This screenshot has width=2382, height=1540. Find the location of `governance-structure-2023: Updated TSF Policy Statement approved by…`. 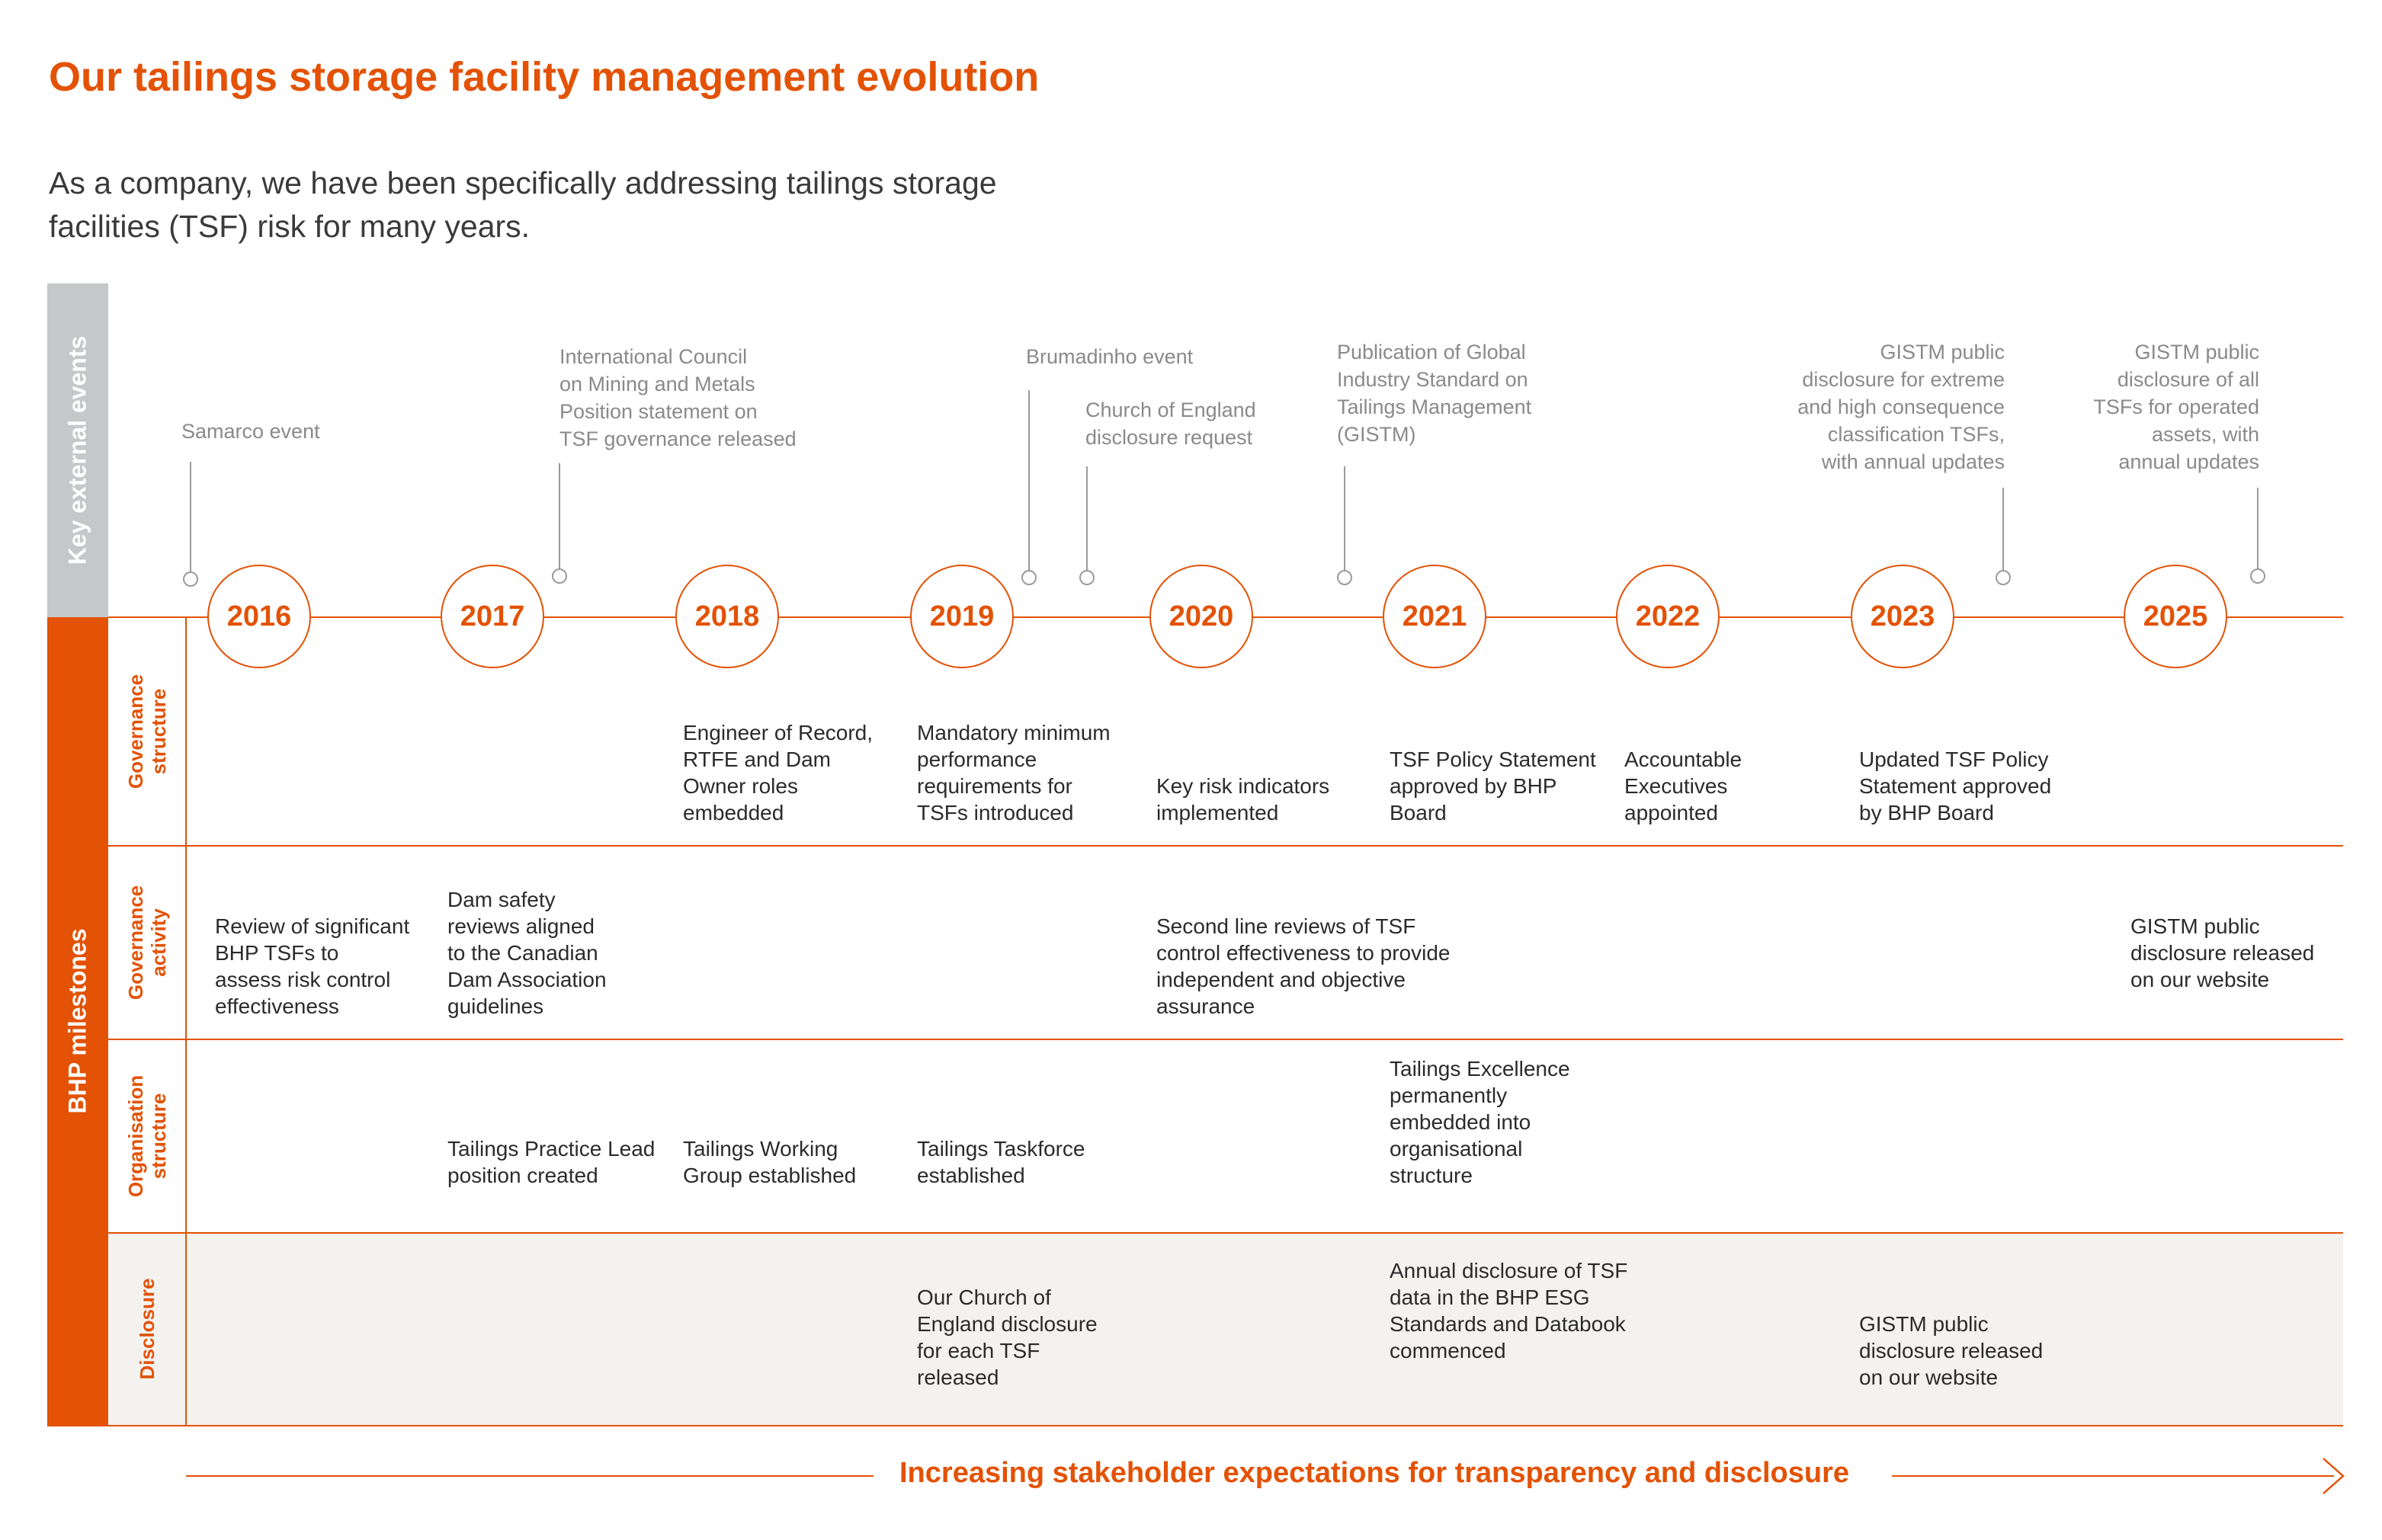

governance-structure-2023: Updated TSF Policy Statement approved by… is located at coordinates (1955, 786).